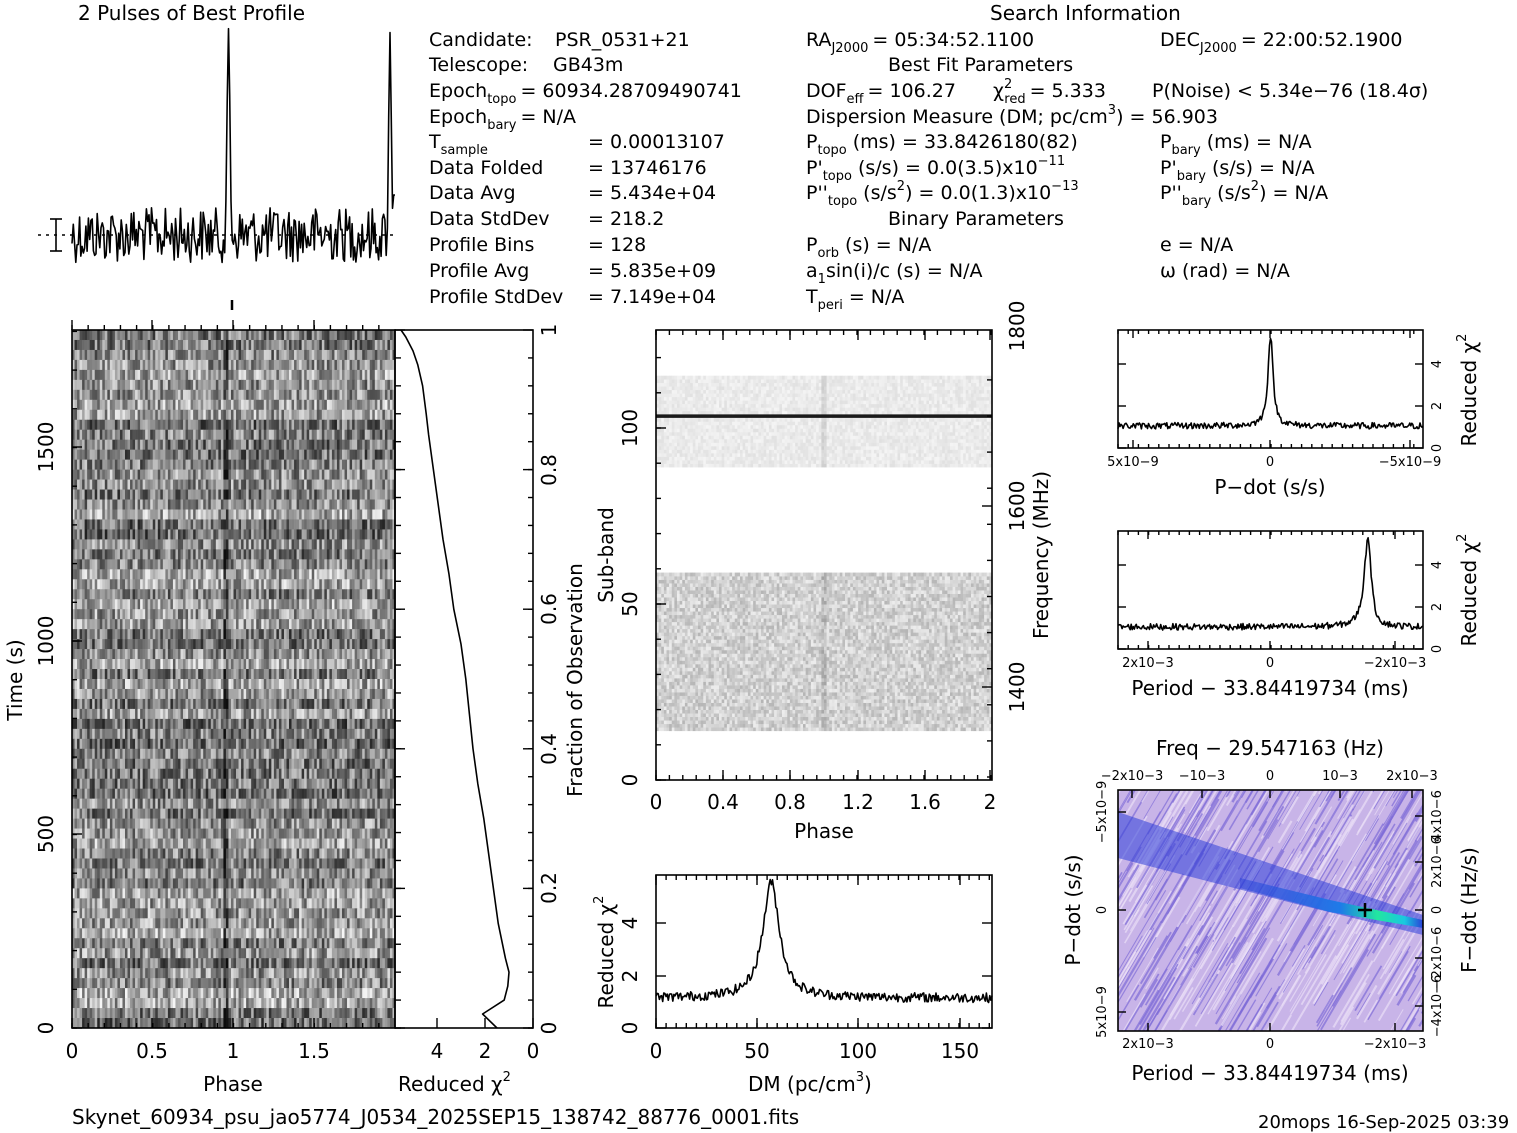  Describe the element at coordinates (1281, 42) in the screenshot. I see `info-dec: DECJ2000 = 22:00:52.1900` at that location.